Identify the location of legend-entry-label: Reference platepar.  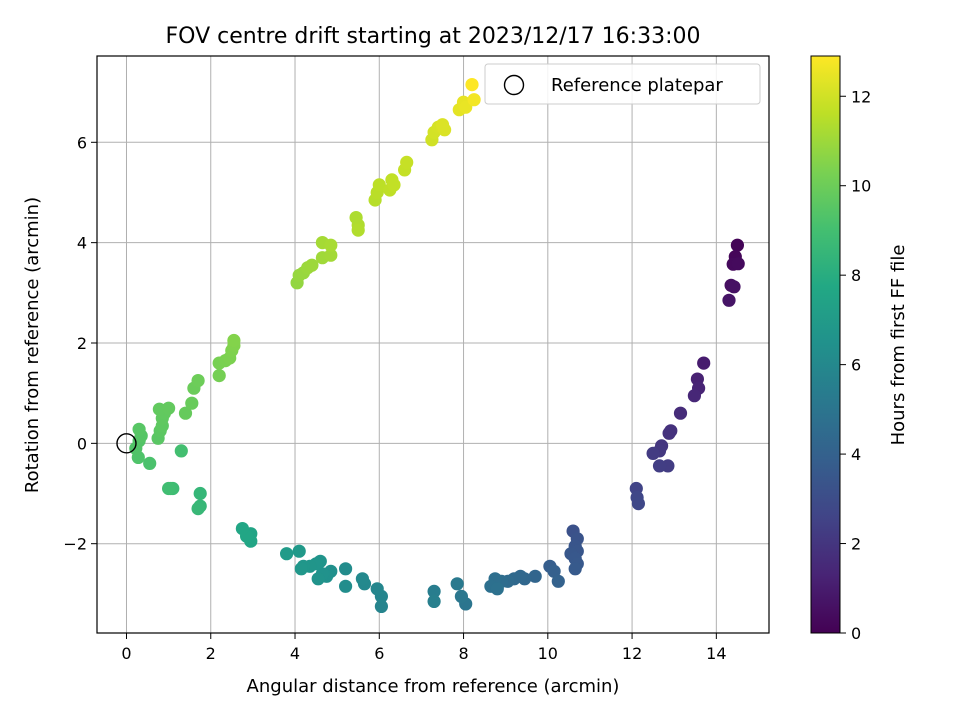
(637, 85).